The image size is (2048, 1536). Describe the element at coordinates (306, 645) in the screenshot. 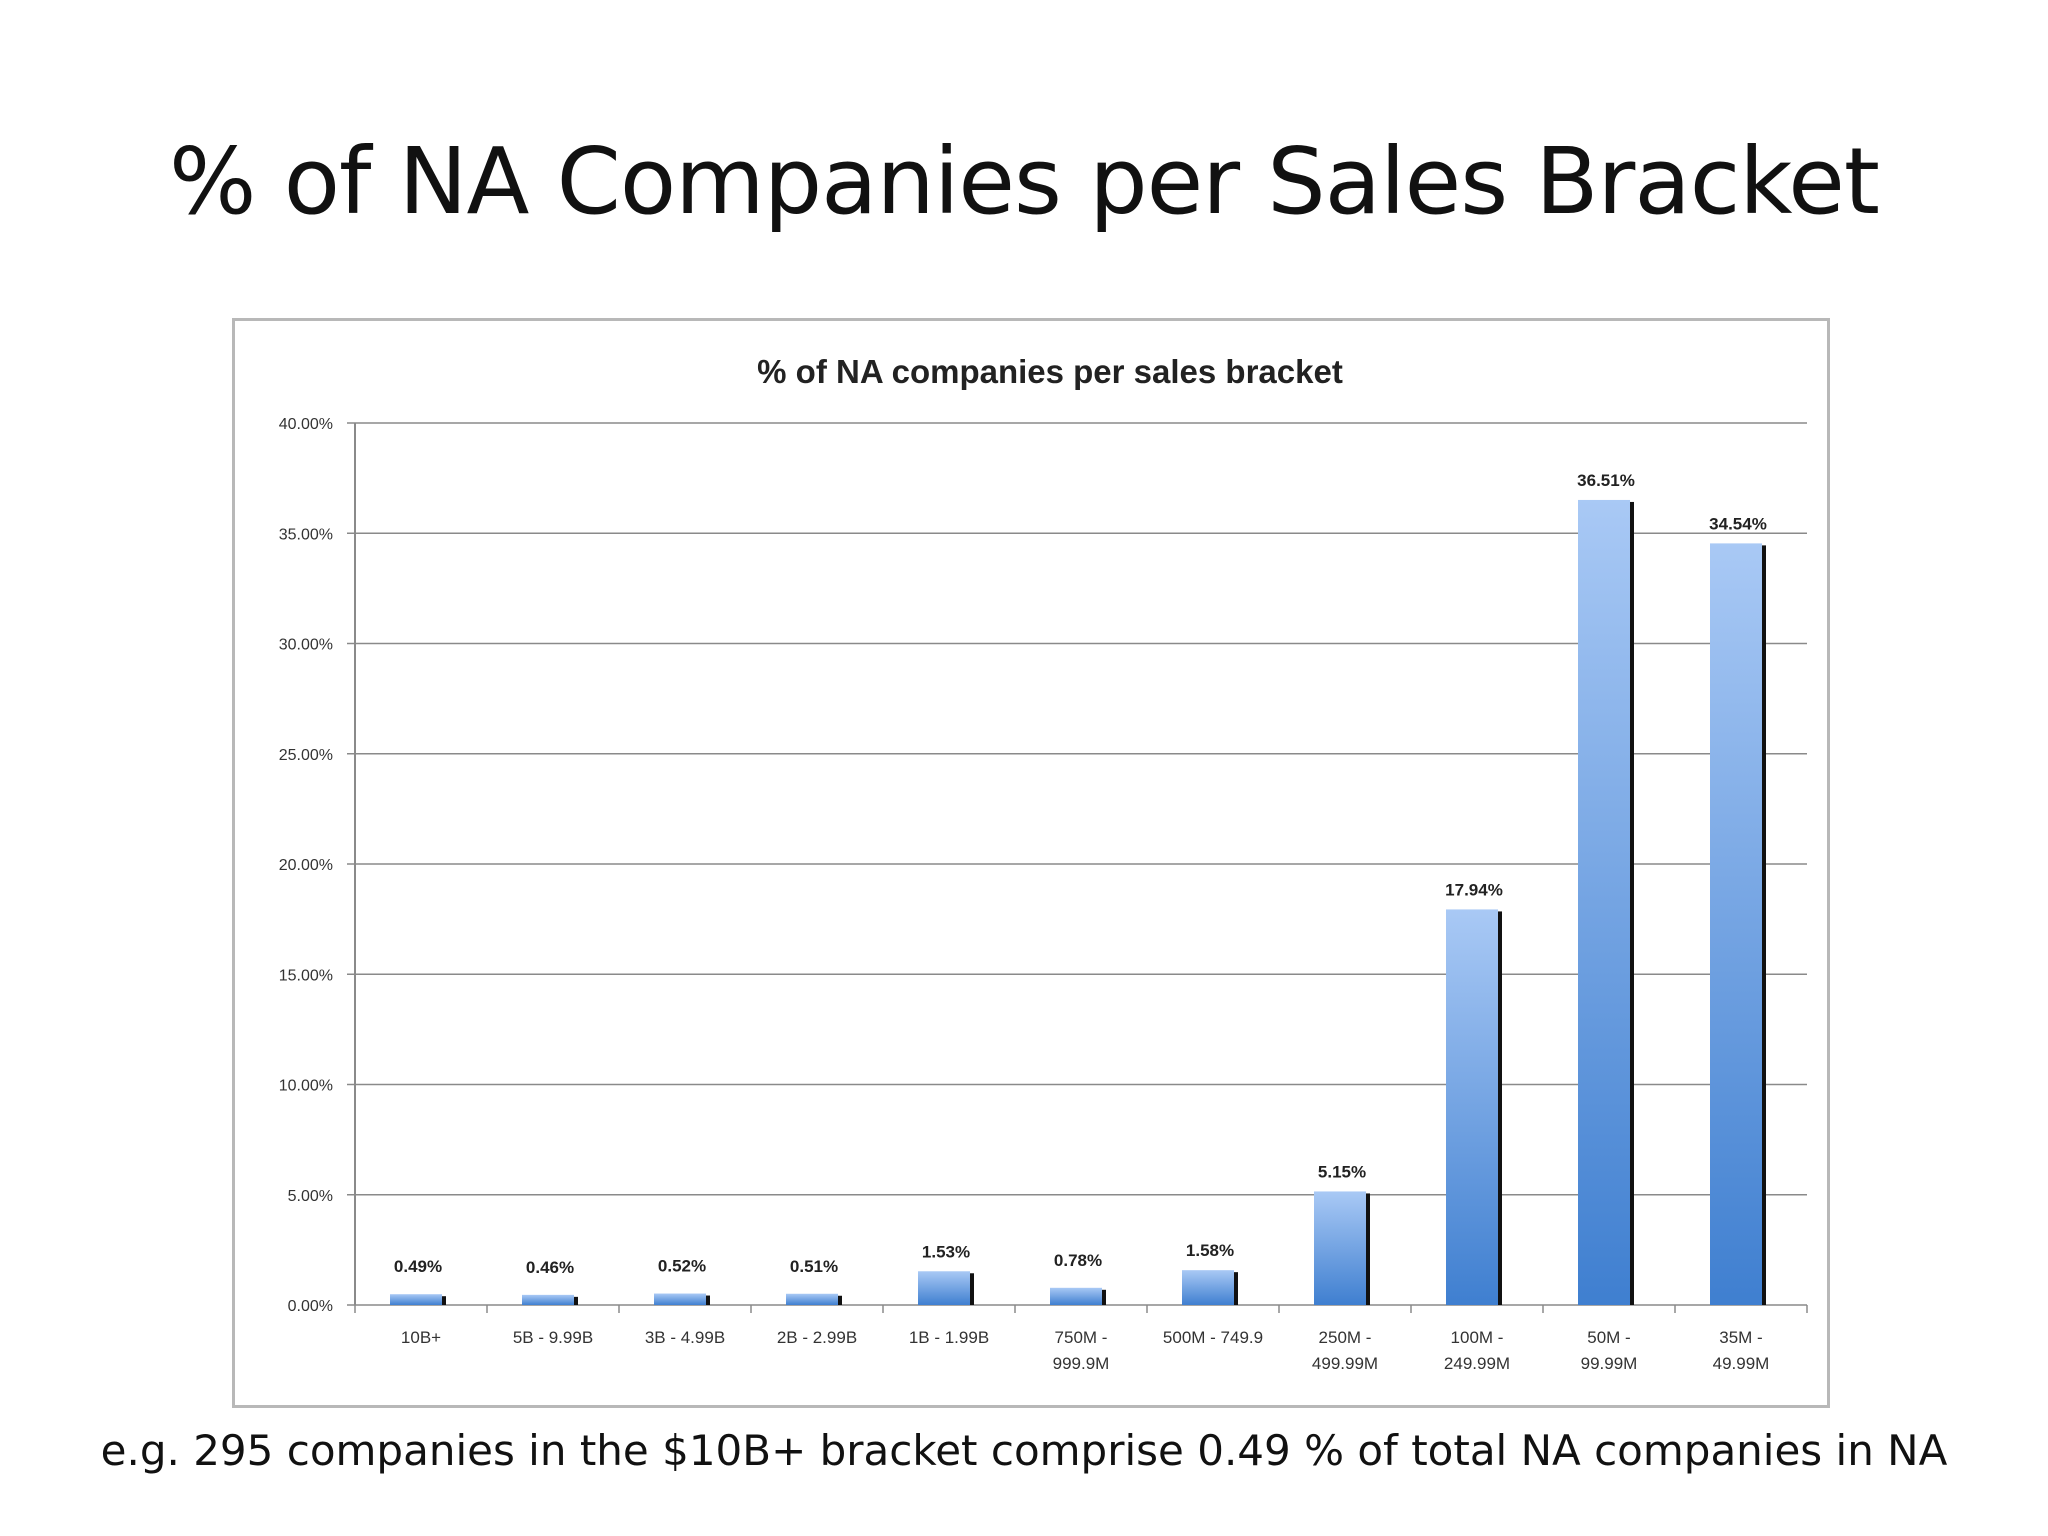

I see `y-tick-label: 30.00%` at that location.